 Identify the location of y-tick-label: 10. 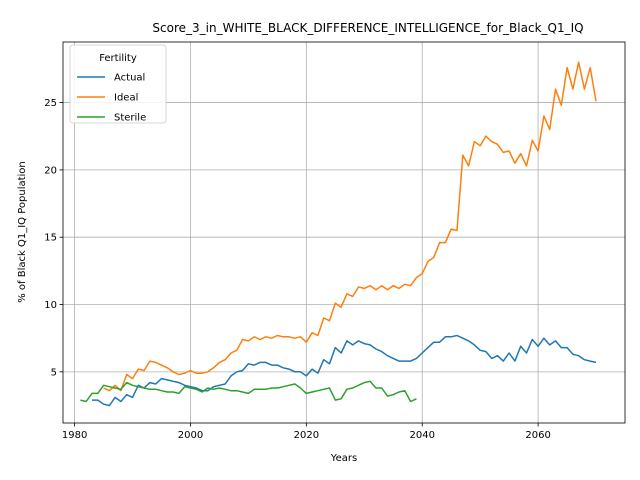
(50, 305).